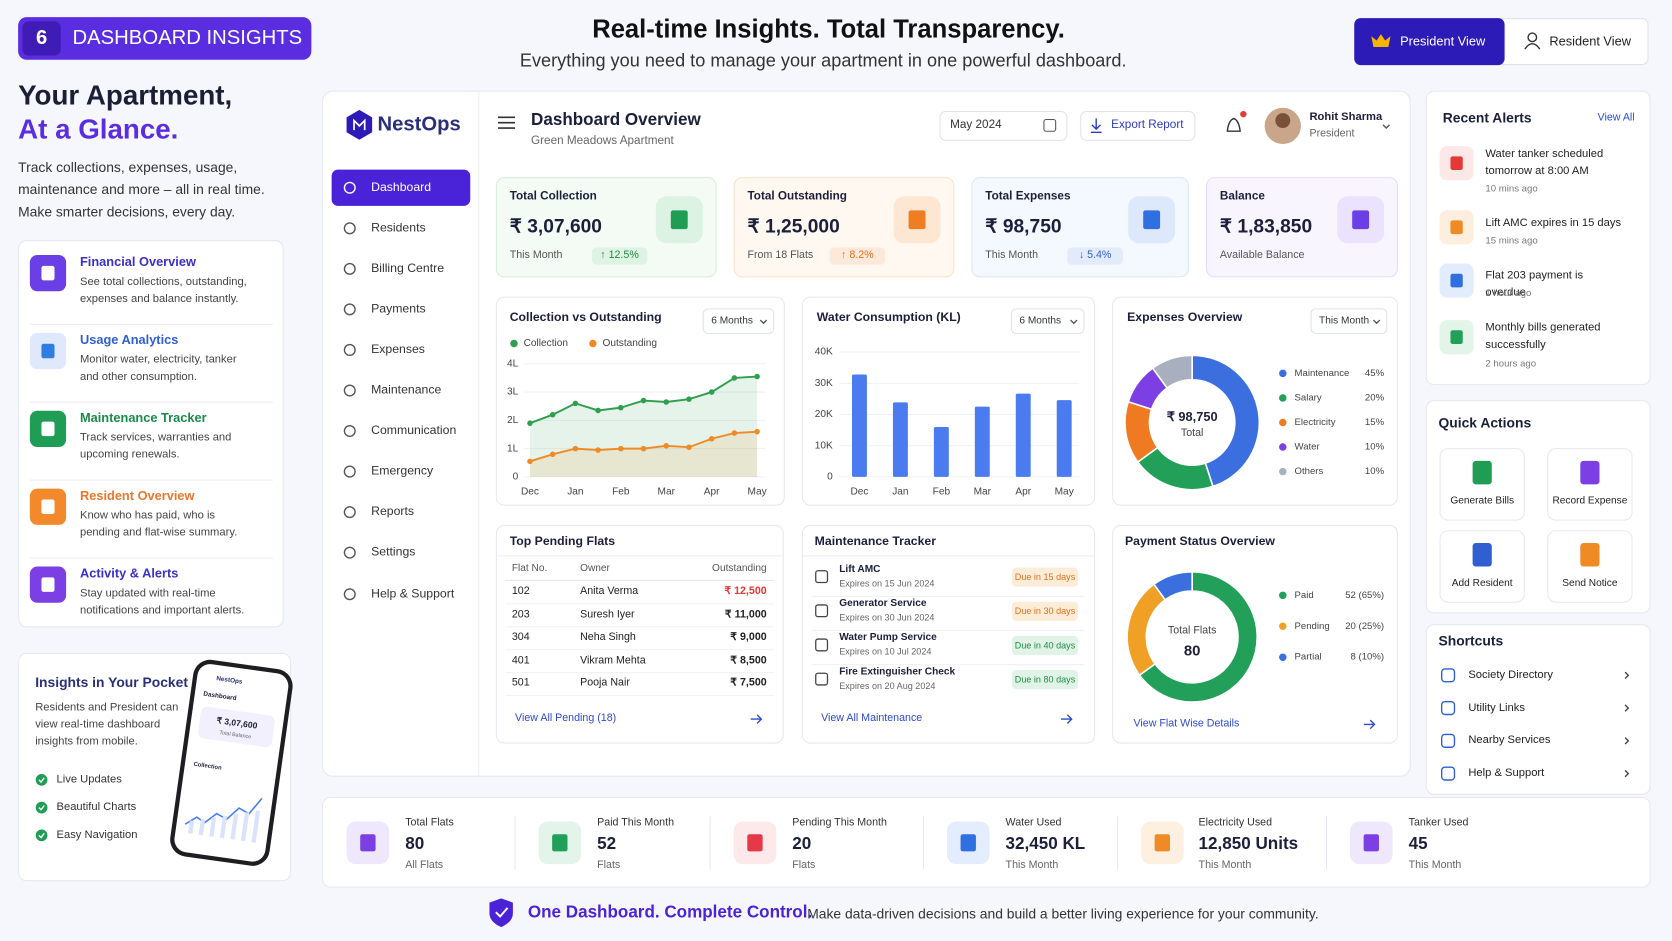  What do you see at coordinates (1346, 117) in the screenshot?
I see `user-name: Rohit Sharma` at bounding box center [1346, 117].